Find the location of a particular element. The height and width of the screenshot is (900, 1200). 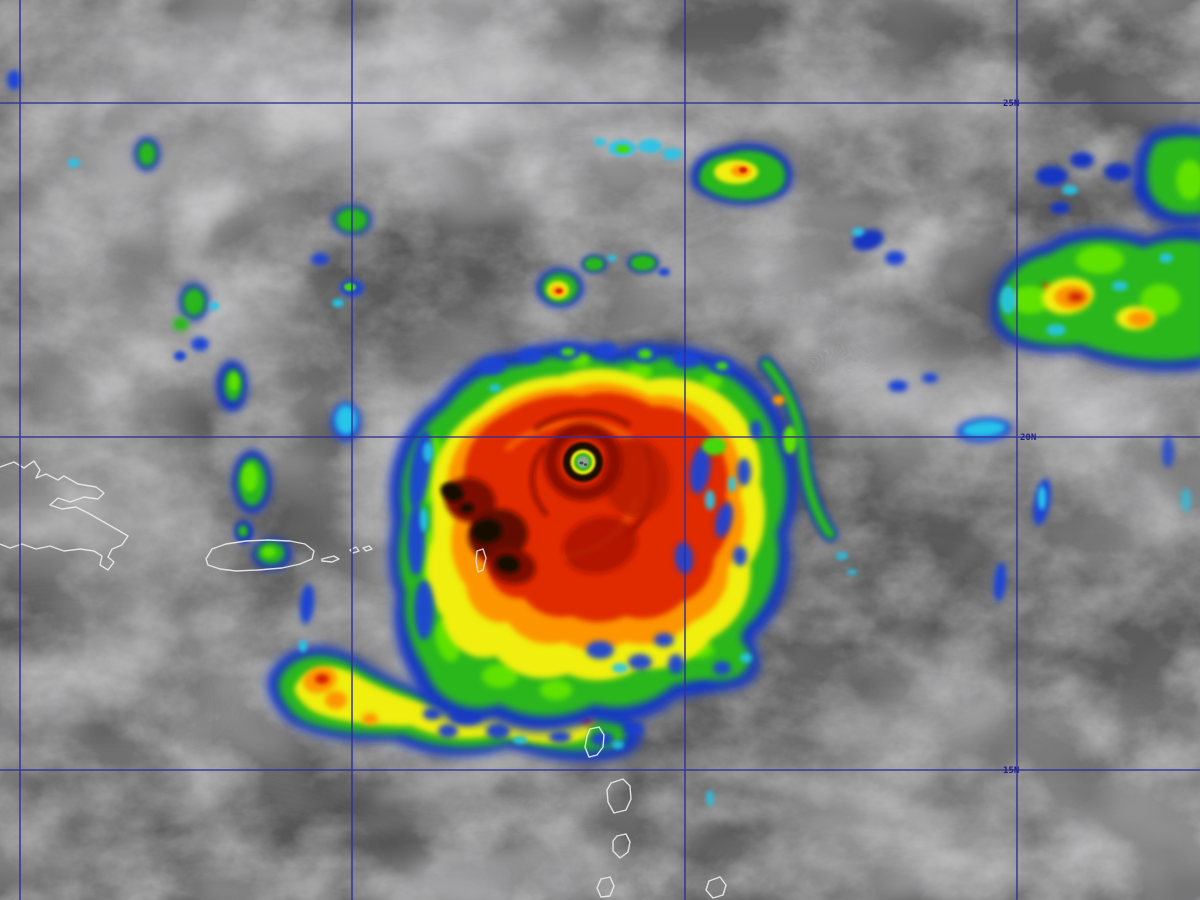

island-outline-vieques is located at coordinates (330, 559).